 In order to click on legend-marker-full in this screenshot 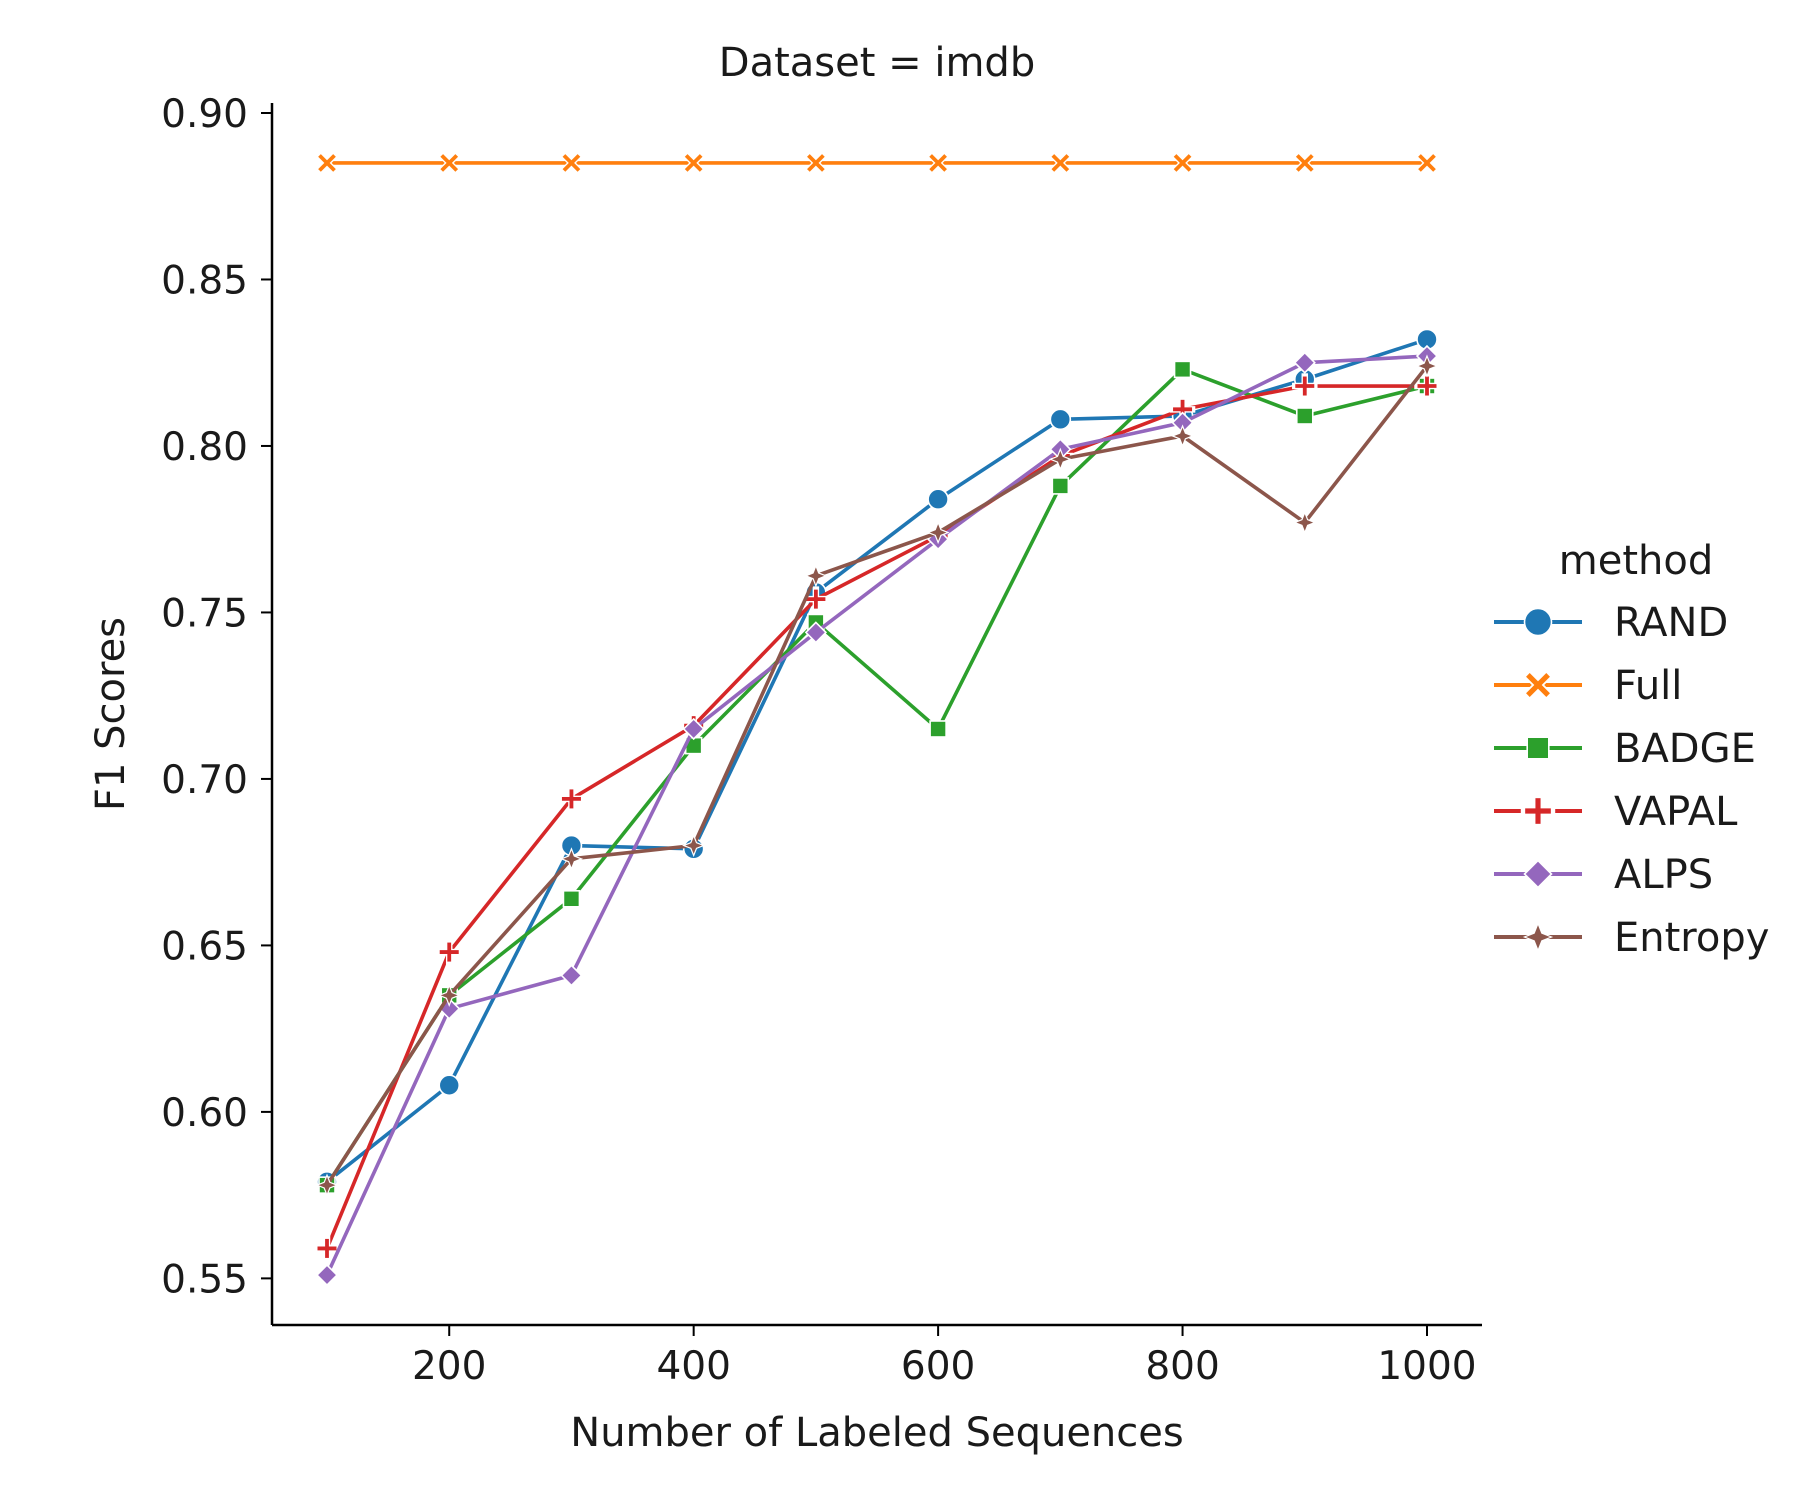, I will do `click(1538, 685)`.